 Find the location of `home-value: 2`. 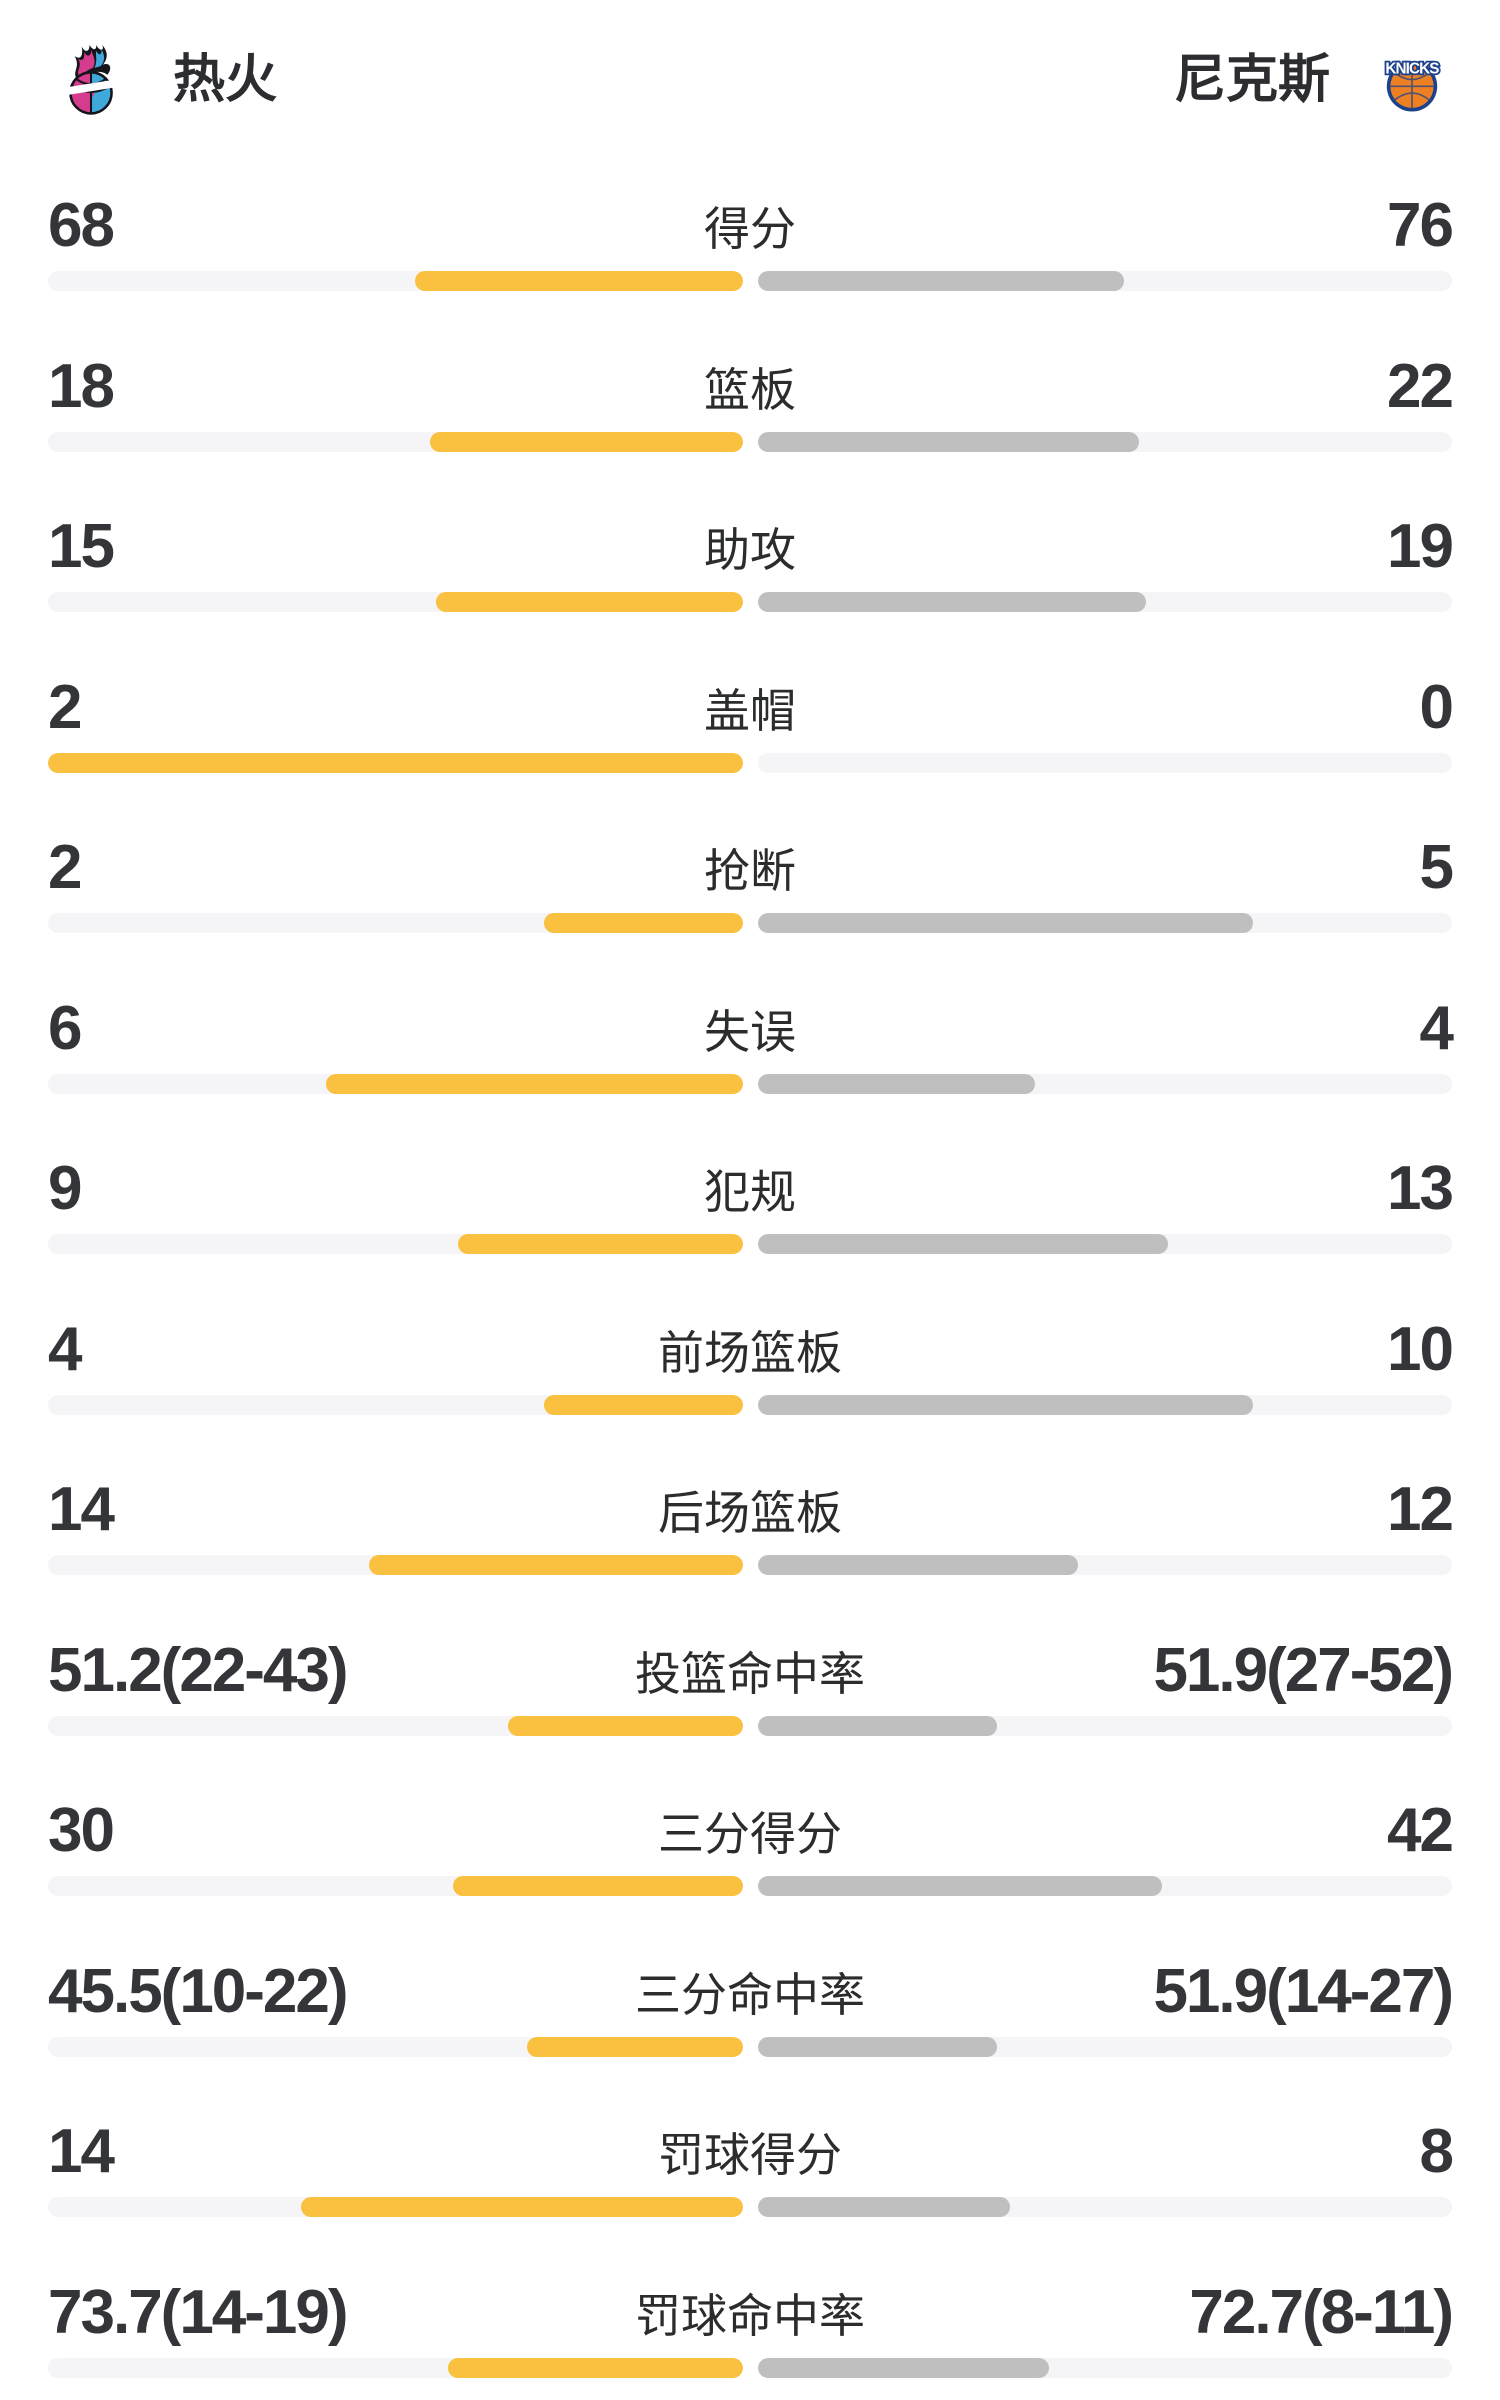

home-value: 2 is located at coordinates (65, 867).